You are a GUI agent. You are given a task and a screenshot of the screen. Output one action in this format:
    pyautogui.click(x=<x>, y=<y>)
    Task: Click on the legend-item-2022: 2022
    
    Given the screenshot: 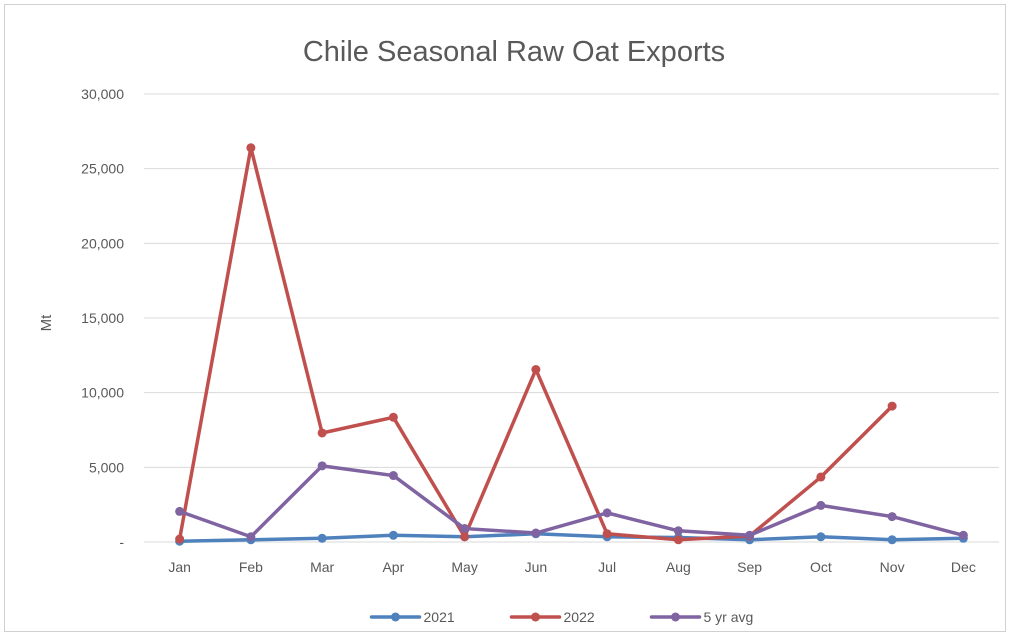 What is the action you would take?
    pyautogui.click(x=552, y=617)
    